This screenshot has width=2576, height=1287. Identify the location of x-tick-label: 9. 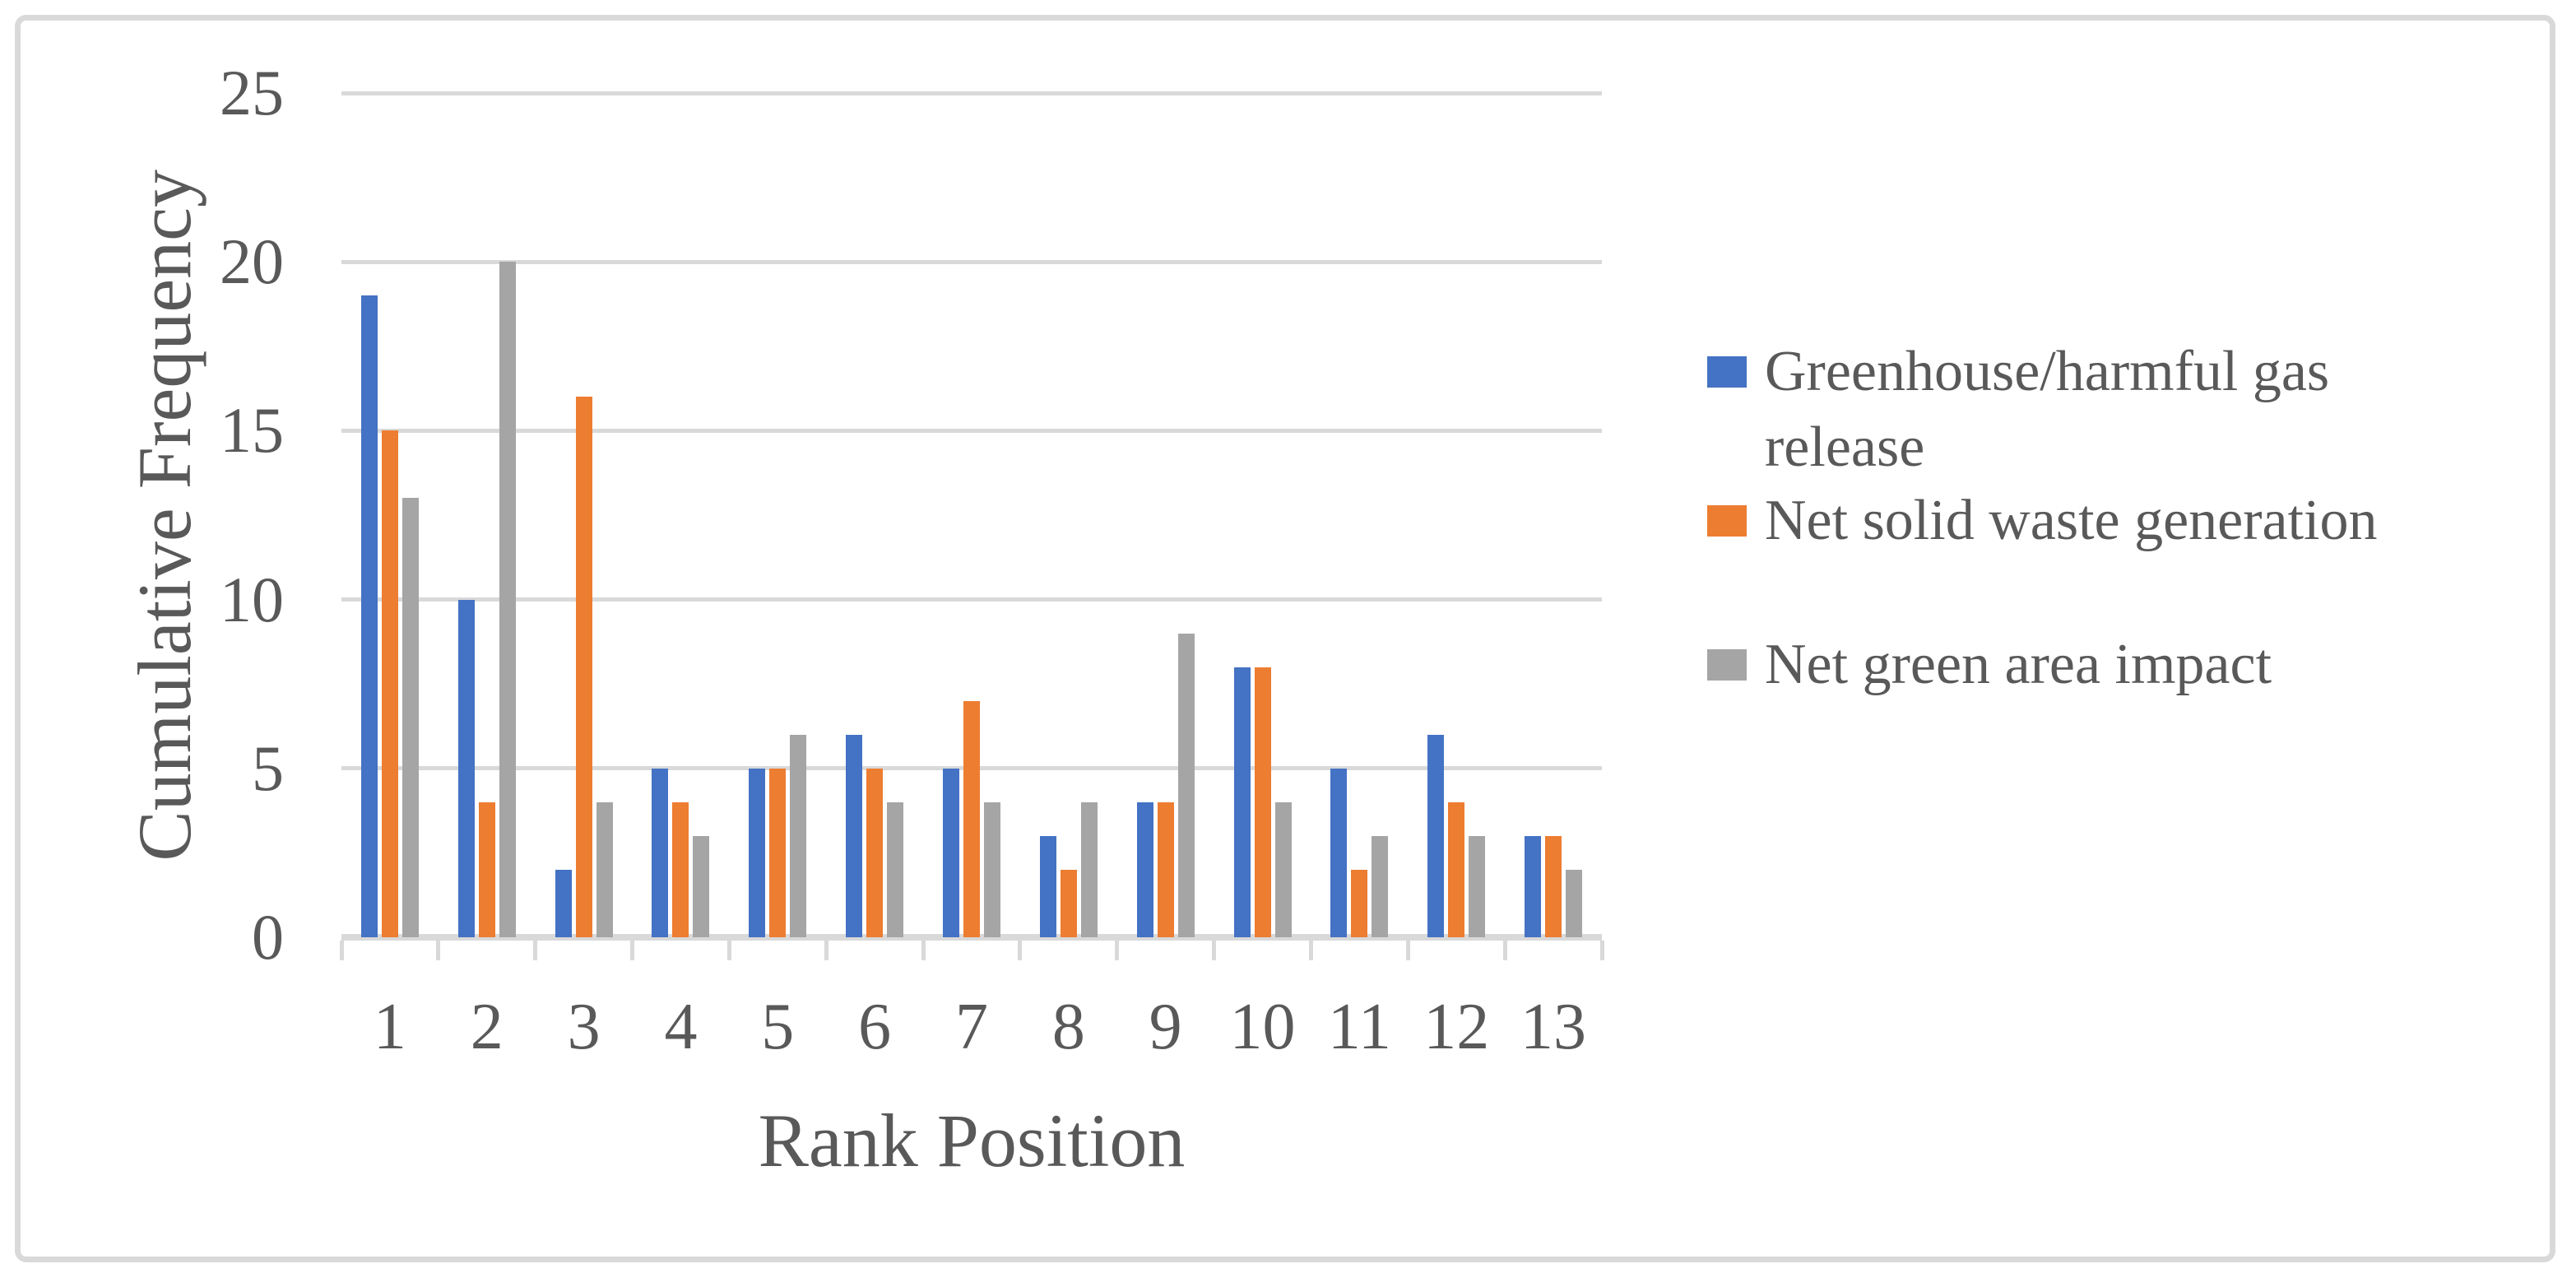
(1165, 1027).